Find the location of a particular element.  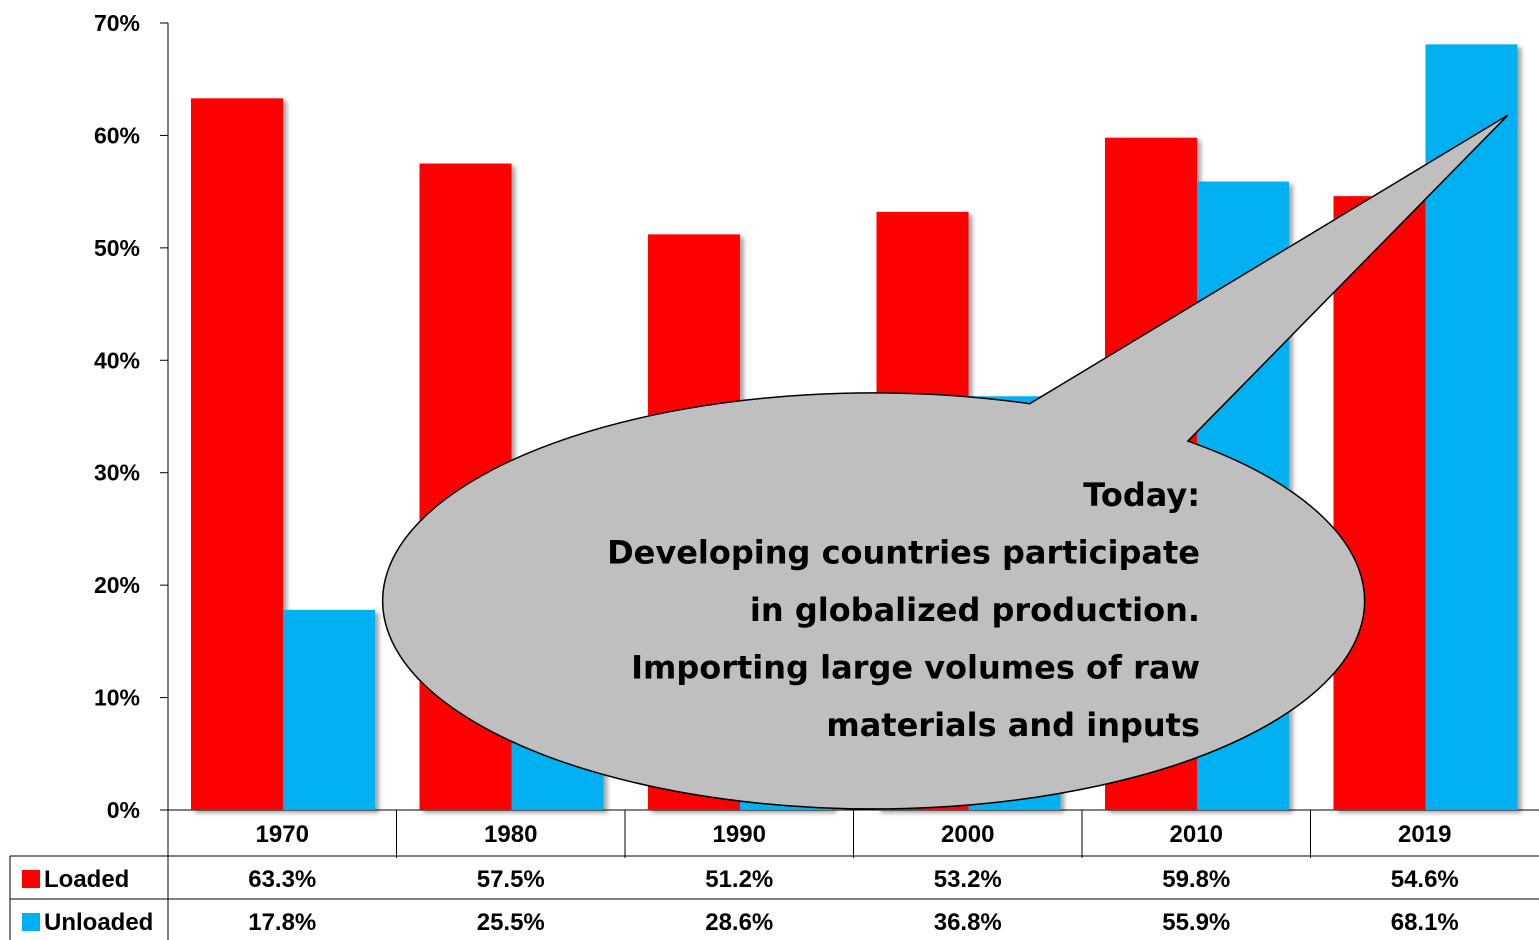

data-label-loaded: 54.6% is located at coordinates (1425, 879).